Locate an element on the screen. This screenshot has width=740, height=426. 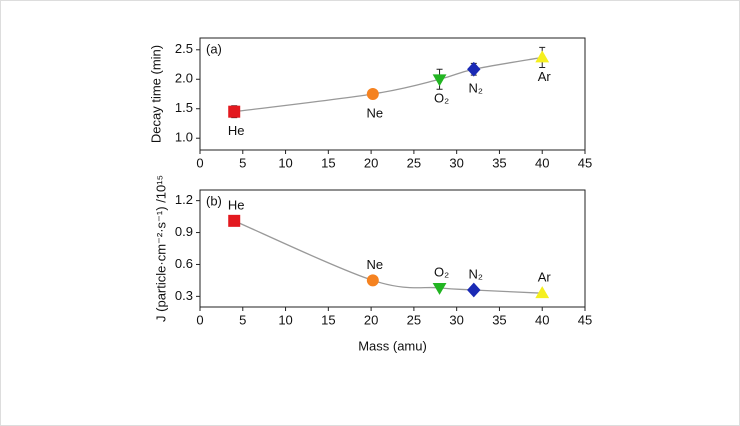
y-tick-label: 0.6 is located at coordinates (184, 263).